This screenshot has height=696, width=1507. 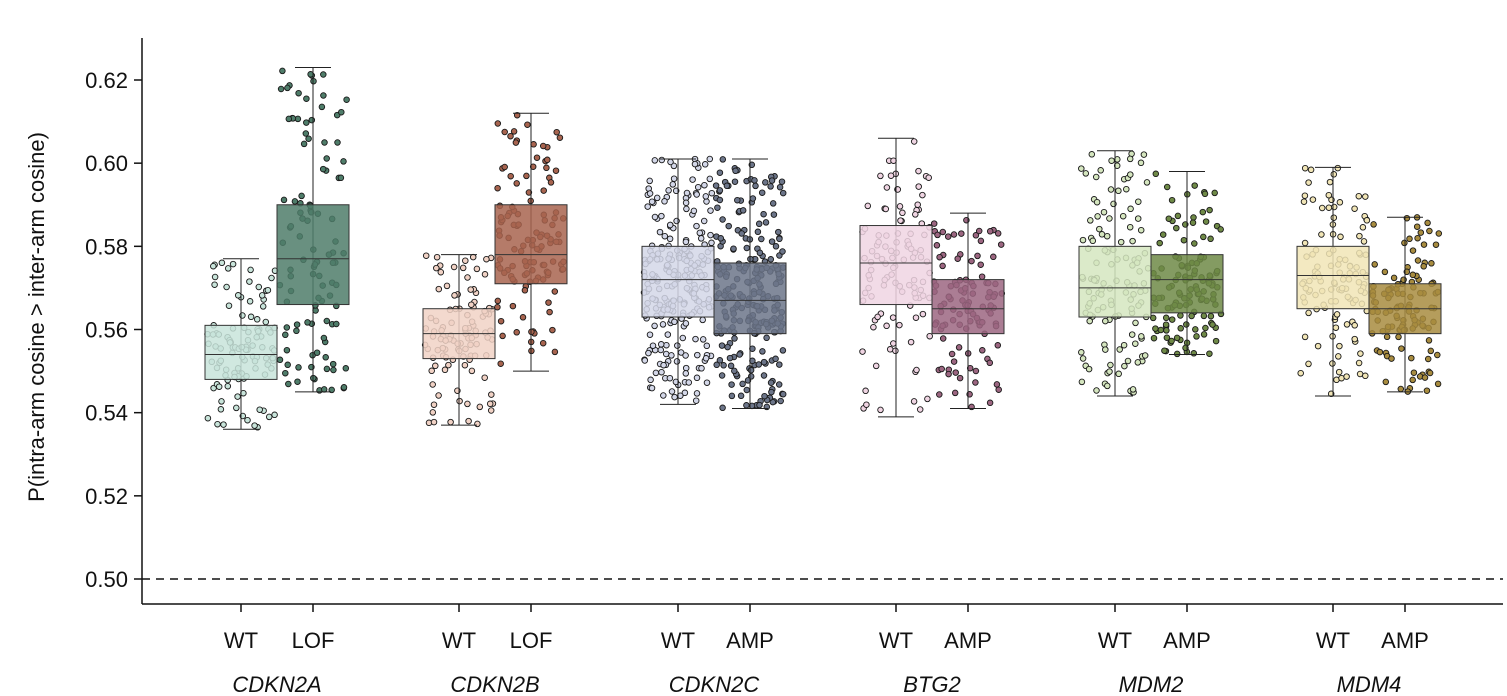 I want to click on box-mdm4-wt, so click(x=1333, y=277).